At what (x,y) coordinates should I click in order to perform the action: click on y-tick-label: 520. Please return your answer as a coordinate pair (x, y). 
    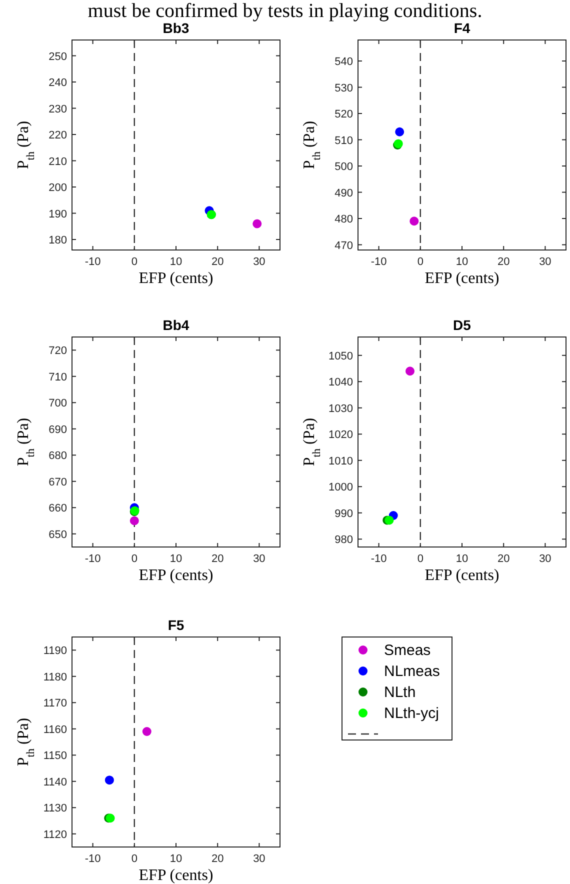
    Looking at the image, I should click on (343, 114).